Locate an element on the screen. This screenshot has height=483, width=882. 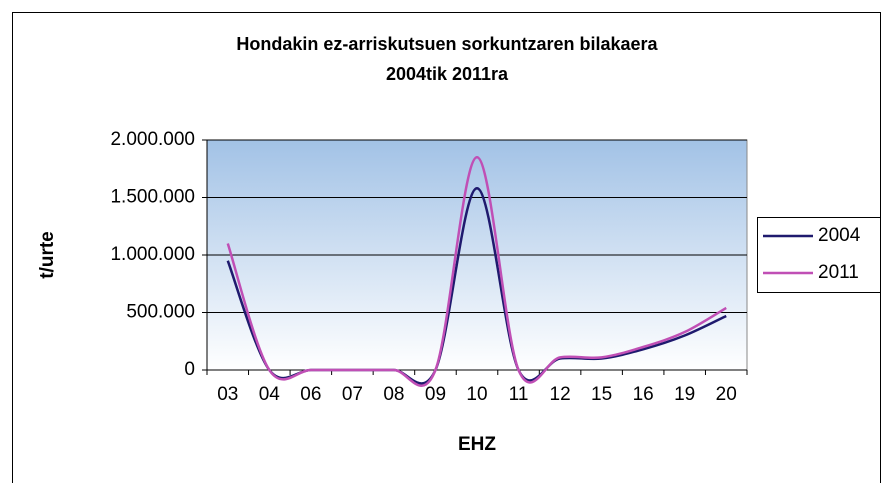
x-tick-label: 04 is located at coordinates (270, 394).